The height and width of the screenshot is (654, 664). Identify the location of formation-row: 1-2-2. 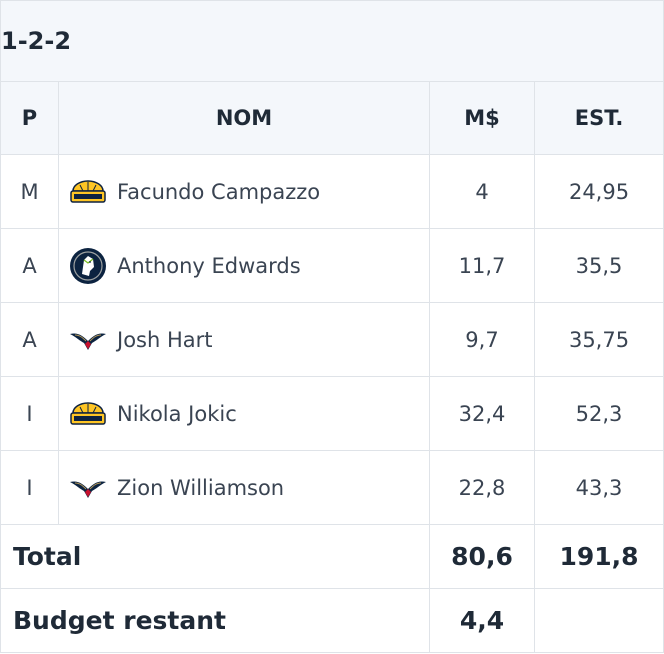
(332, 41).